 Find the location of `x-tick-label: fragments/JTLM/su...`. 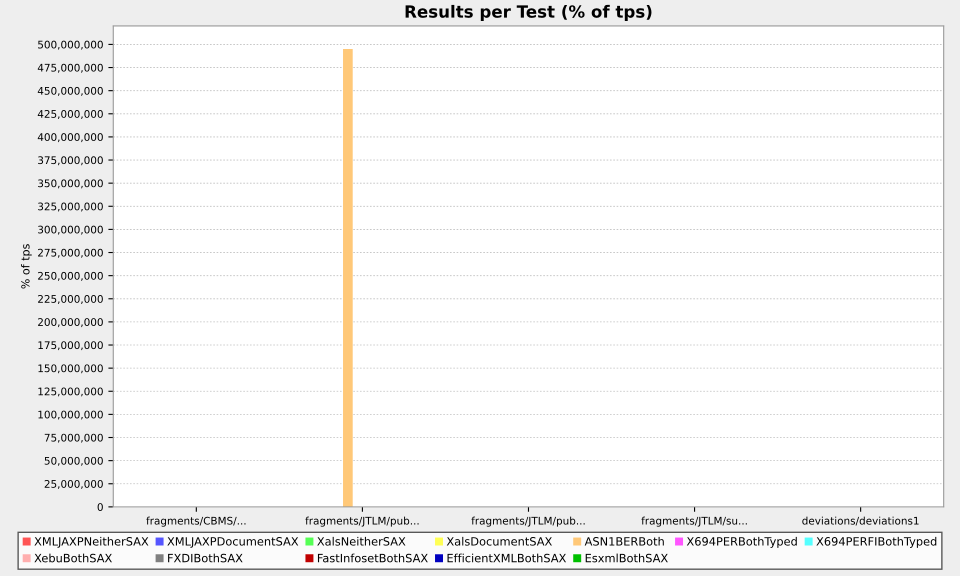

x-tick-label: fragments/JTLM/su... is located at coordinates (694, 521).